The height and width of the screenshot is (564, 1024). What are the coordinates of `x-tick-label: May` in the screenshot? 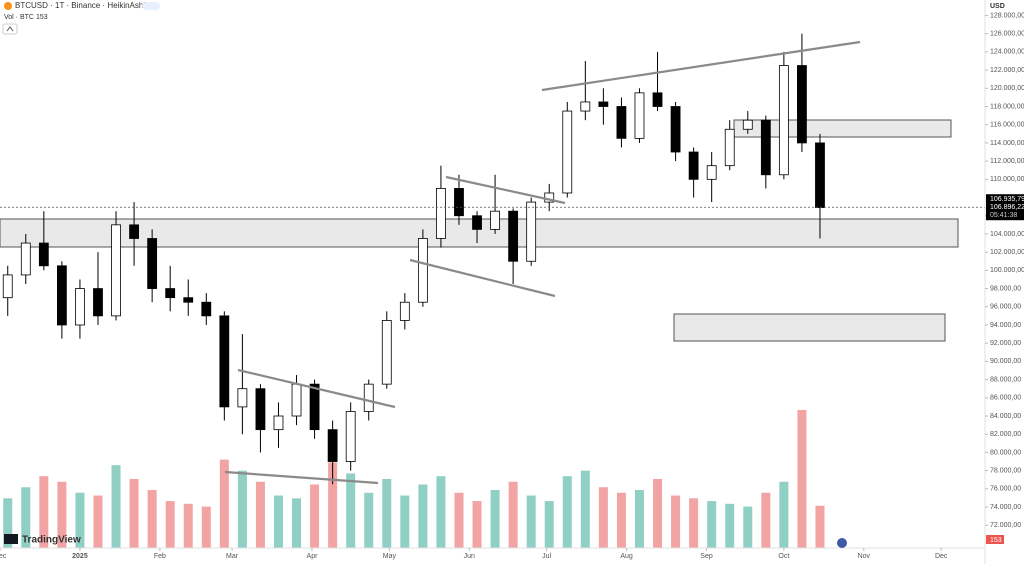 It's located at (390, 556).